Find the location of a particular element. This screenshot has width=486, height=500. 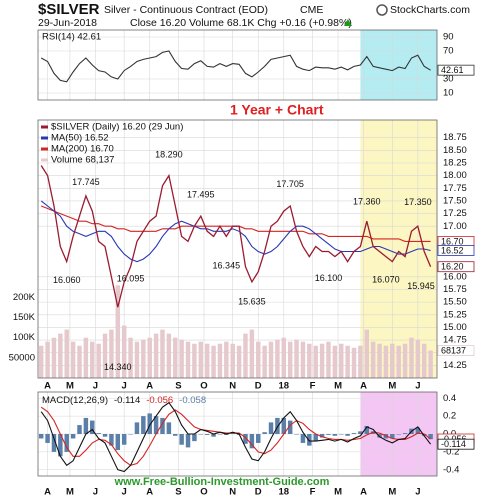

annotation: 16.345 is located at coordinates (227, 266).